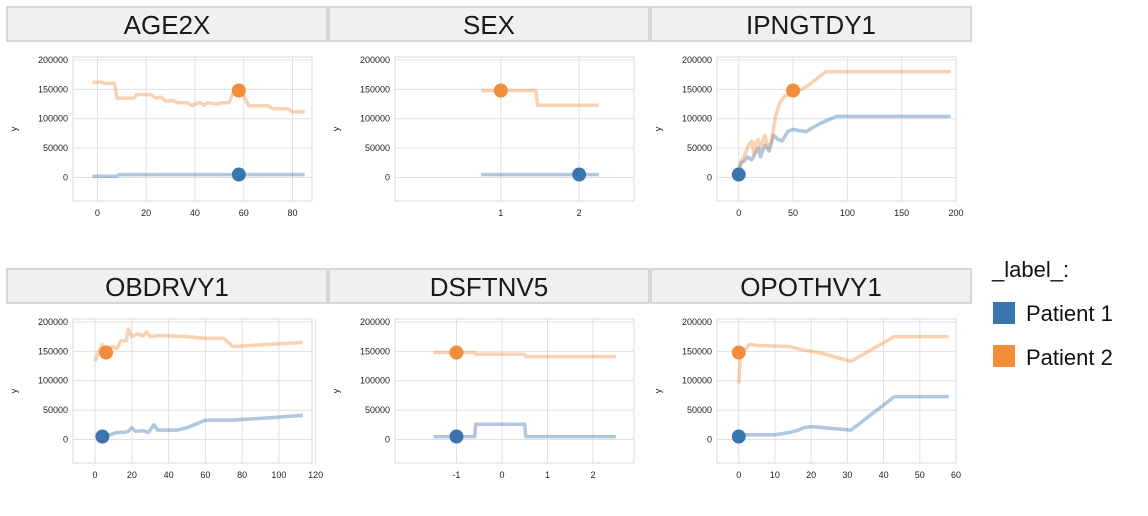 The height and width of the screenshot is (516, 1148). I want to click on x-tick-label: 2, so click(593, 475).